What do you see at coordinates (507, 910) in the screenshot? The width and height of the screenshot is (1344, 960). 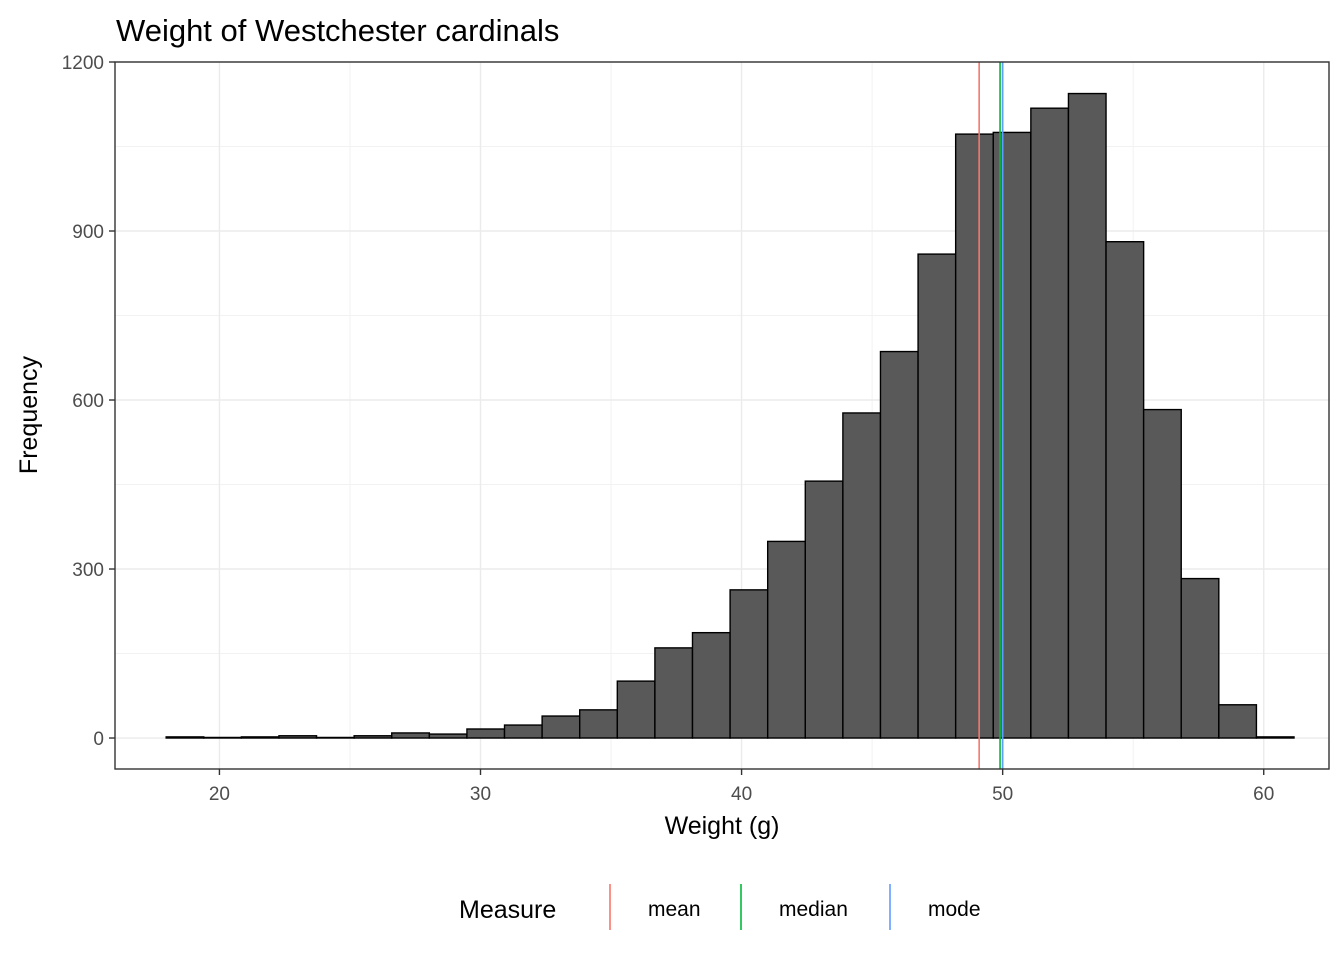 I see `legend-title: Measure` at bounding box center [507, 910].